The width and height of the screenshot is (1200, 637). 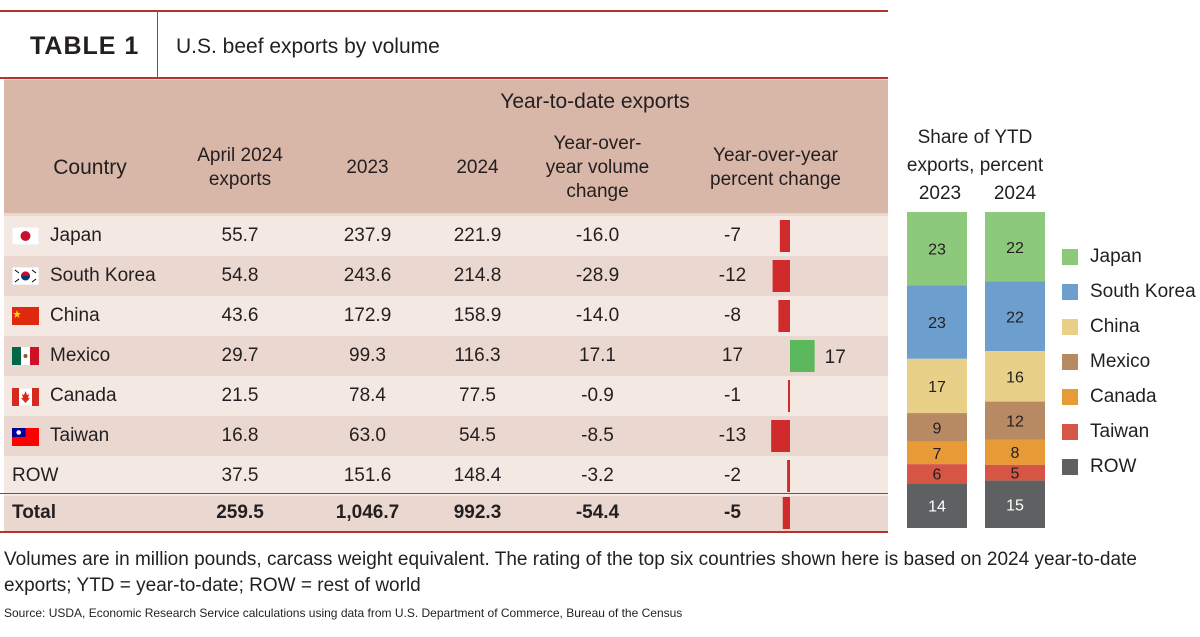 What do you see at coordinates (240, 315) in the screenshot?
I see `april-cell: 43.6` at bounding box center [240, 315].